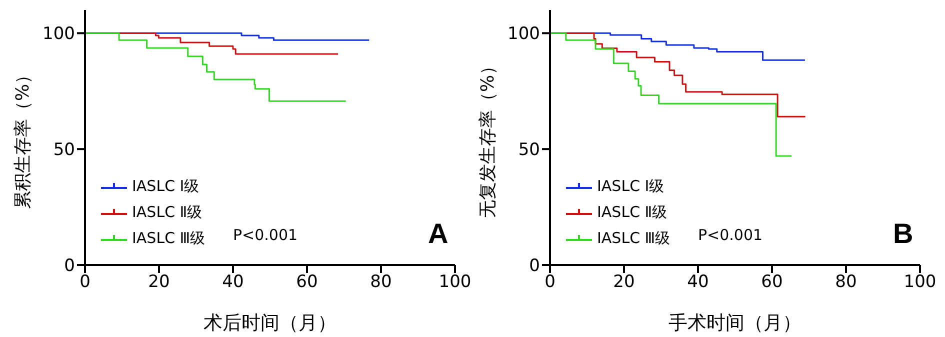 The height and width of the screenshot is (337, 945). I want to click on x-axis-title: 术后时间（月）, so click(270, 323).